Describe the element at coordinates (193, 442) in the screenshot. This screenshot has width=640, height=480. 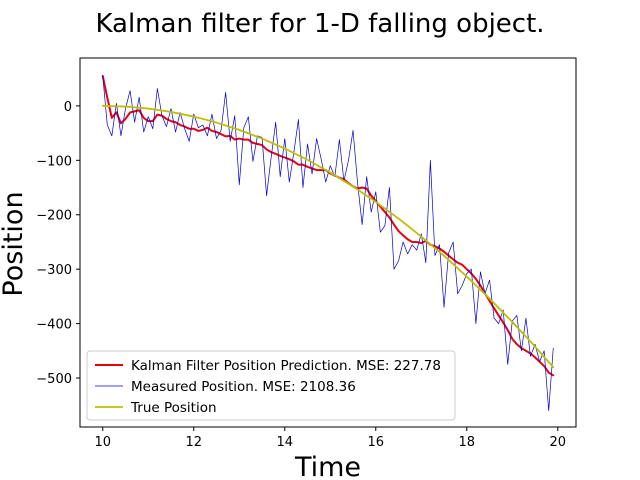
I see `x-tick-label: 12` at that location.